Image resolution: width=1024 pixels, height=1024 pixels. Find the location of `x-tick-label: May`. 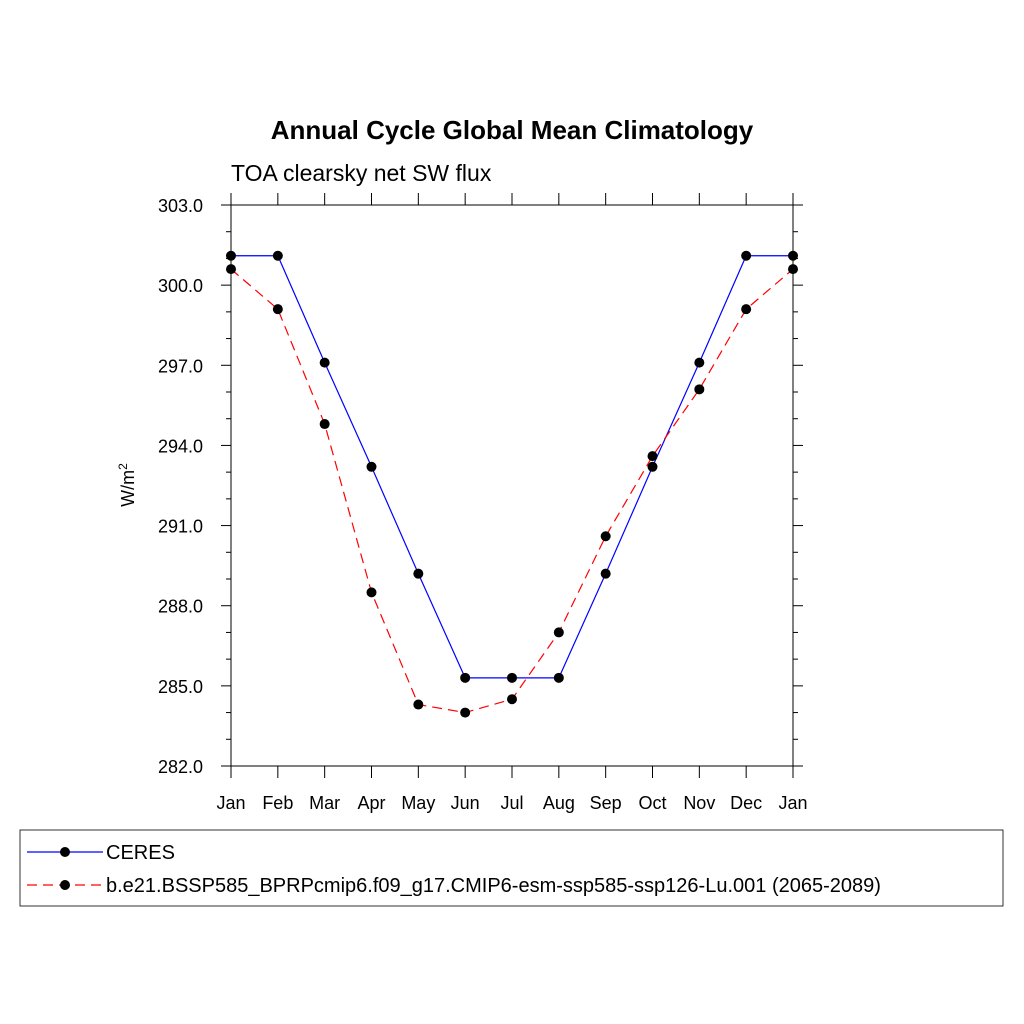

x-tick-label: May is located at coordinates (418, 803).